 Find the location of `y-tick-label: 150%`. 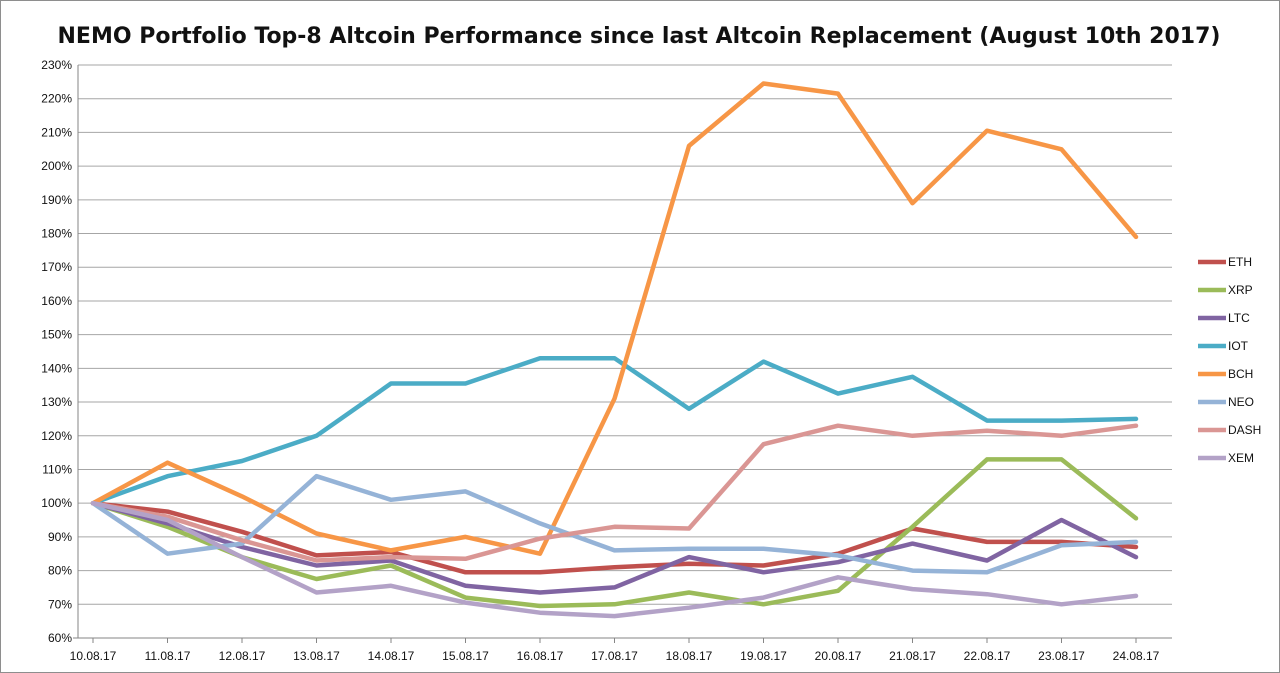

y-tick-label: 150% is located at coordinates (56, 335).